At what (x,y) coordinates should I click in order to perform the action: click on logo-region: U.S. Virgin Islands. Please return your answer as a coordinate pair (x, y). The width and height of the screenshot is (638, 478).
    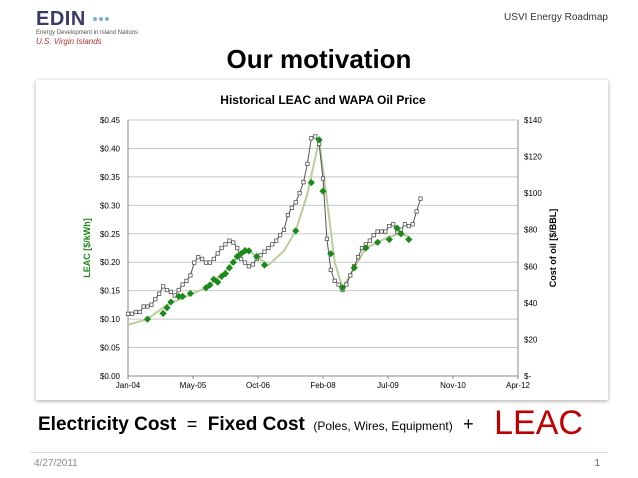
    Looking at the image, I should click on (69, 41).